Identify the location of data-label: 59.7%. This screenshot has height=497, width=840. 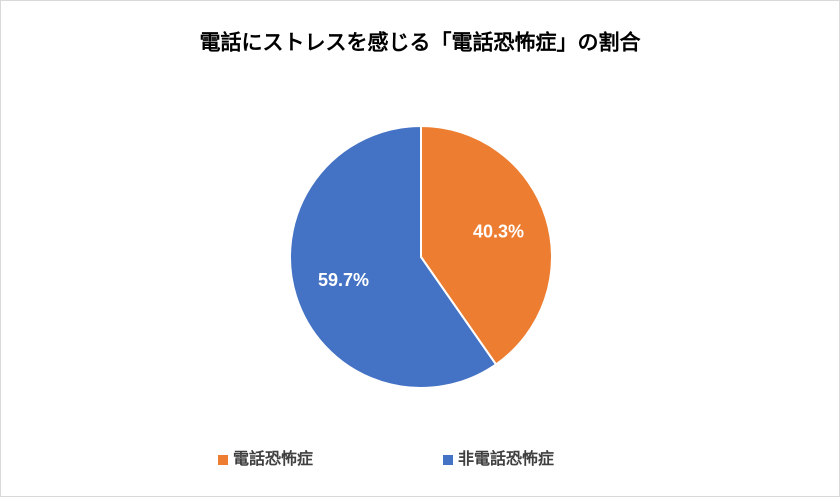
(343, 280).